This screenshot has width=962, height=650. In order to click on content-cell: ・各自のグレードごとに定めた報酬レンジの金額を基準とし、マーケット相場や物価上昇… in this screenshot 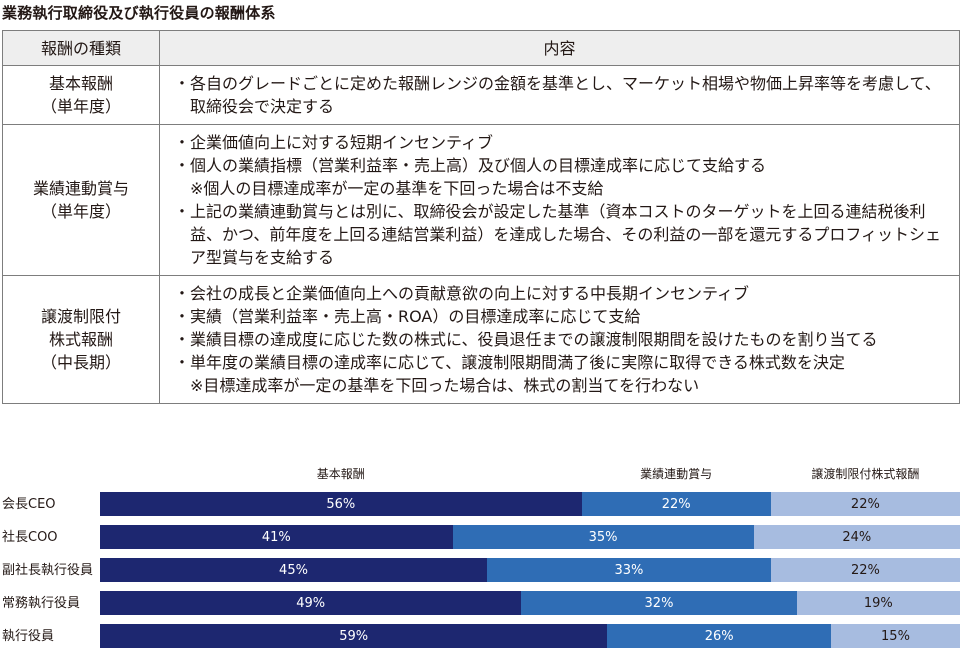, I will do `click(559, 95)`.